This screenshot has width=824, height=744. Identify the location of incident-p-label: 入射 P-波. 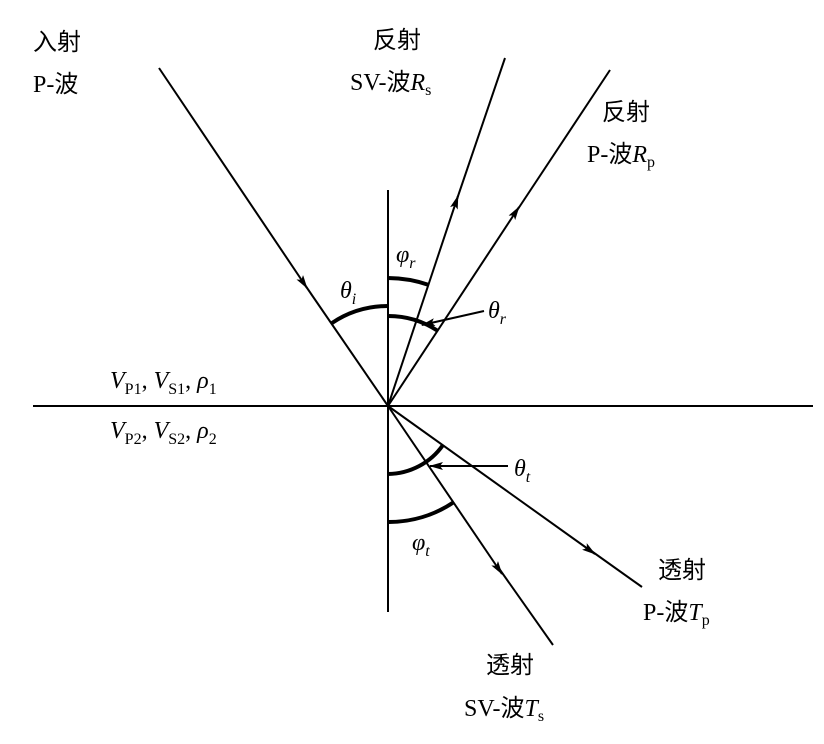
(57, 63).